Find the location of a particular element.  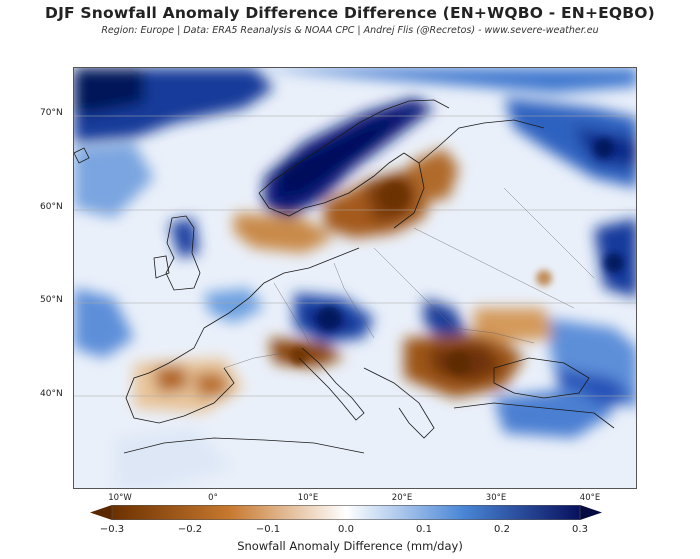

lon-label-20e: 20°E is located at coordinates (402, 498).